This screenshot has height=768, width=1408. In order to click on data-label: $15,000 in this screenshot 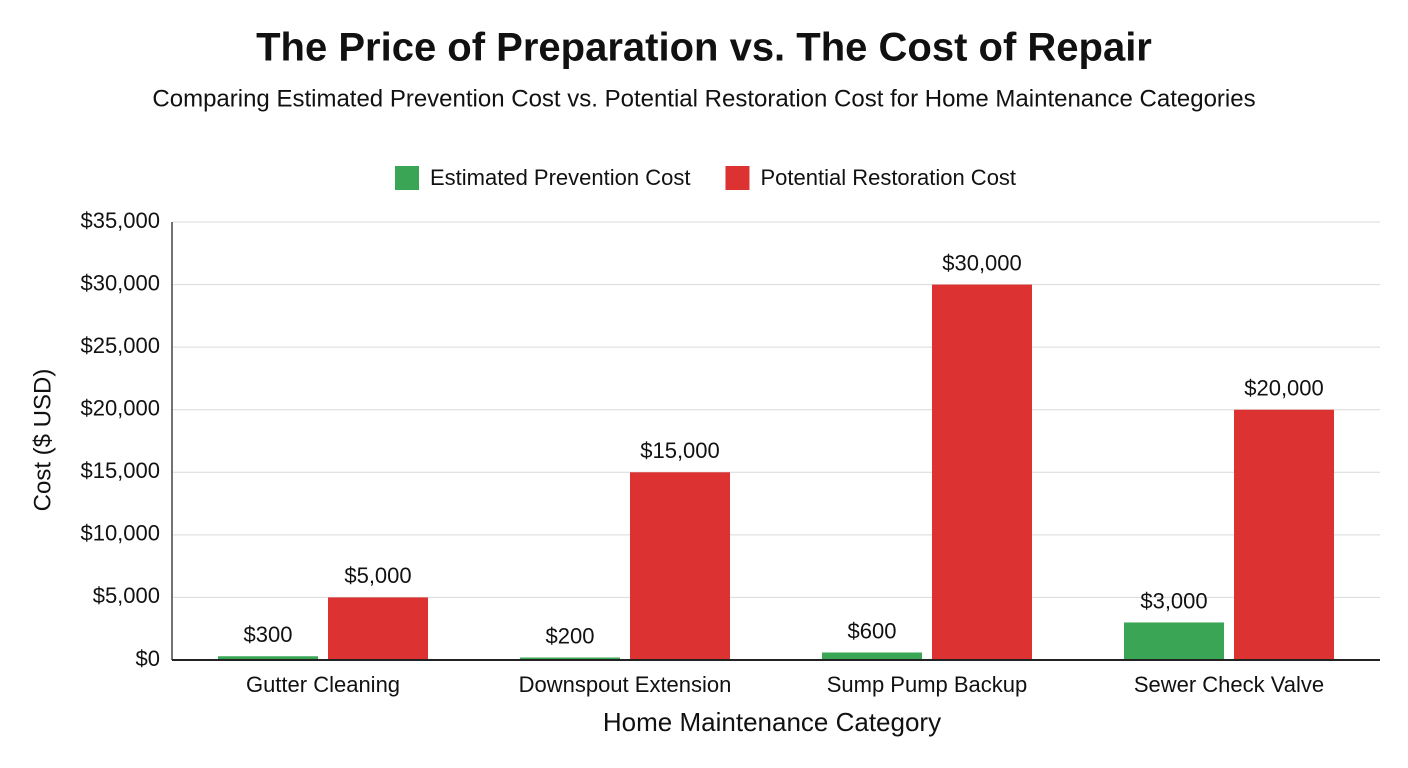, I will do `click(680, 450)`.